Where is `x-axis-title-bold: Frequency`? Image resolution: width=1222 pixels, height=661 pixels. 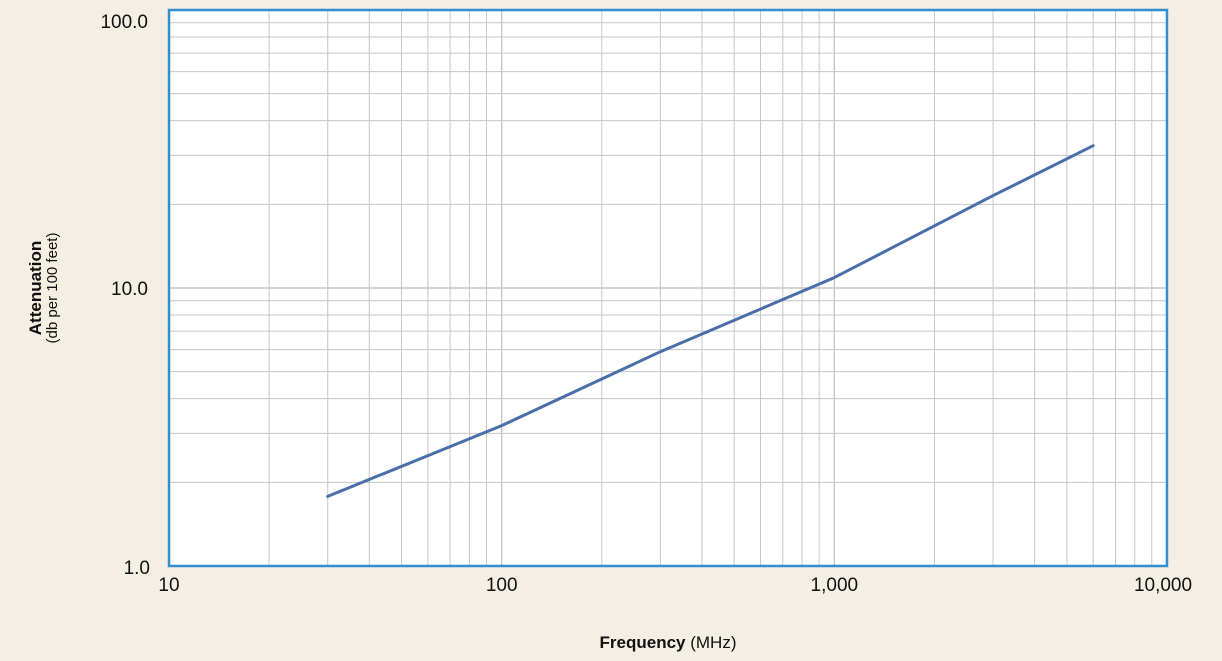
x-axis-title-bold: Frequency is located at coordinates (643, 642).